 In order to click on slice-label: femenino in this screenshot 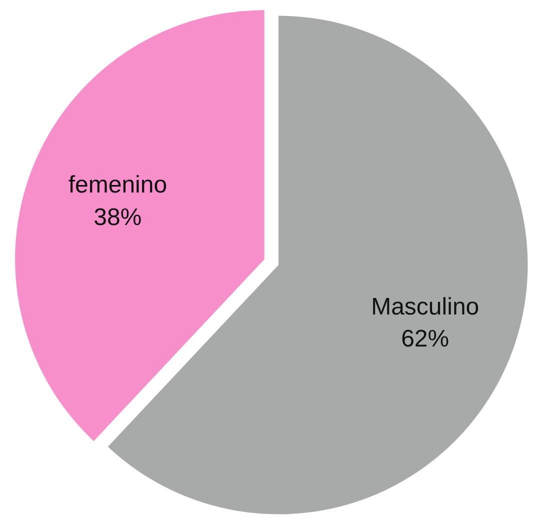, I will do `click(118, 185)`.